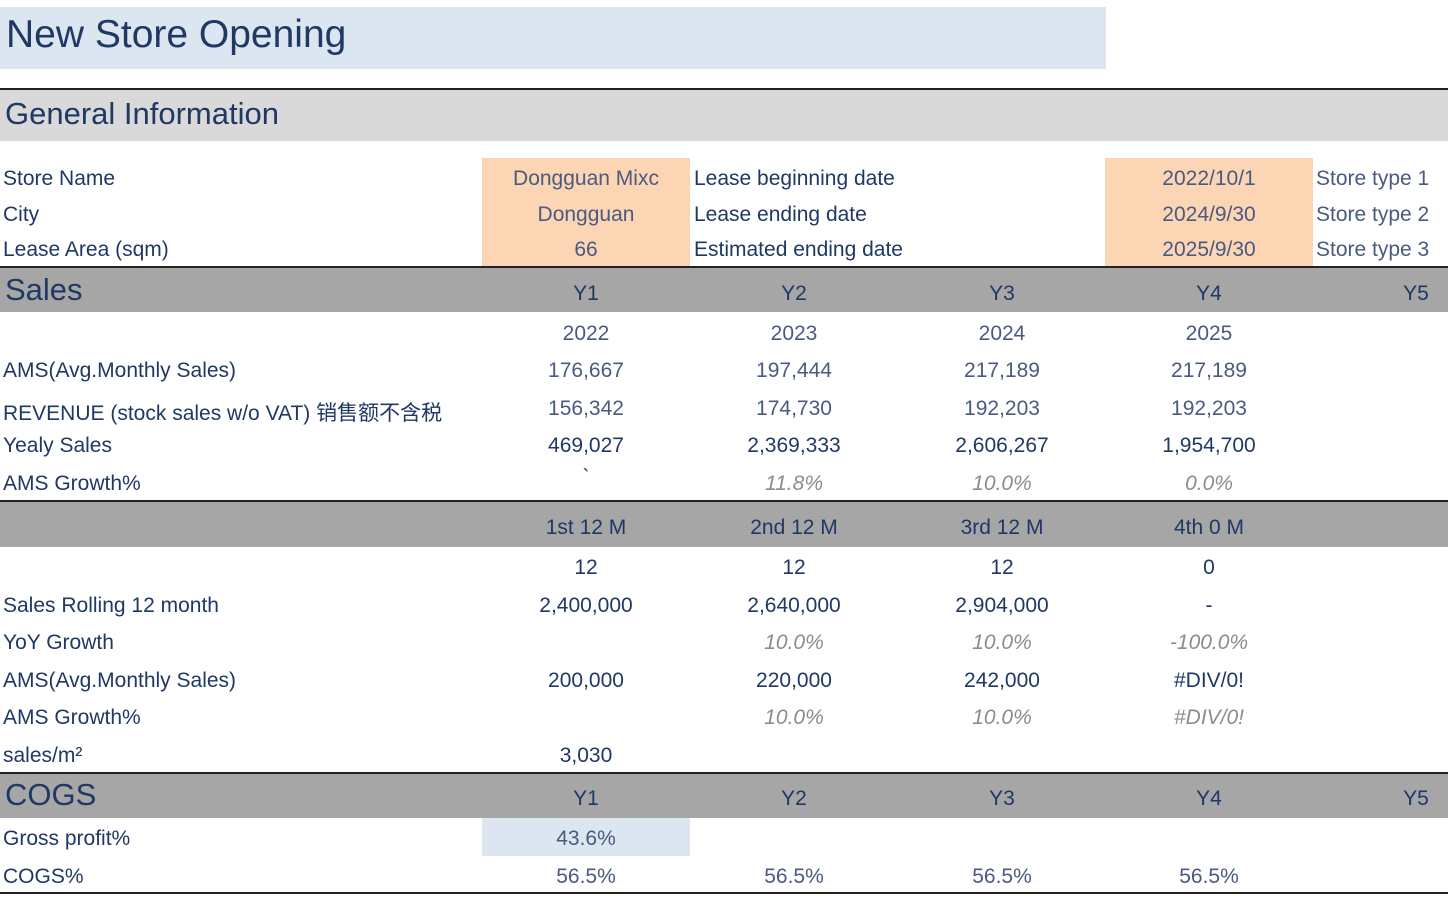 The width and height of the screenshot is (1448, 900). Describe the element at coordinates (586, 680) in the screenshot. I see `ams-rolling-cell: 200,000` at that location.